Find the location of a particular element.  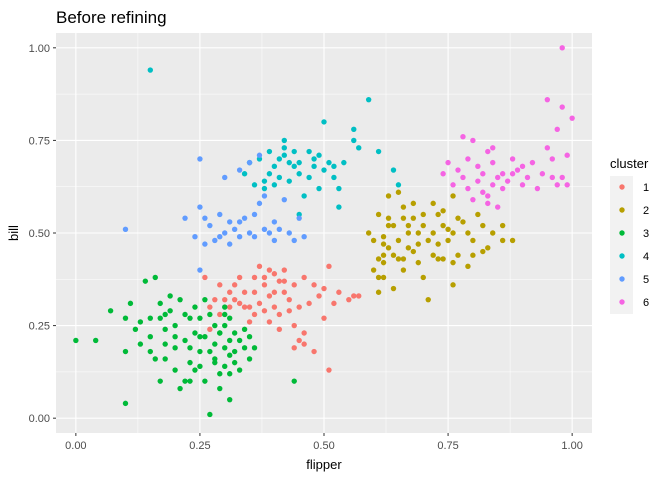

y-tick-label: 0.50 is located at coordinates (39, 234).